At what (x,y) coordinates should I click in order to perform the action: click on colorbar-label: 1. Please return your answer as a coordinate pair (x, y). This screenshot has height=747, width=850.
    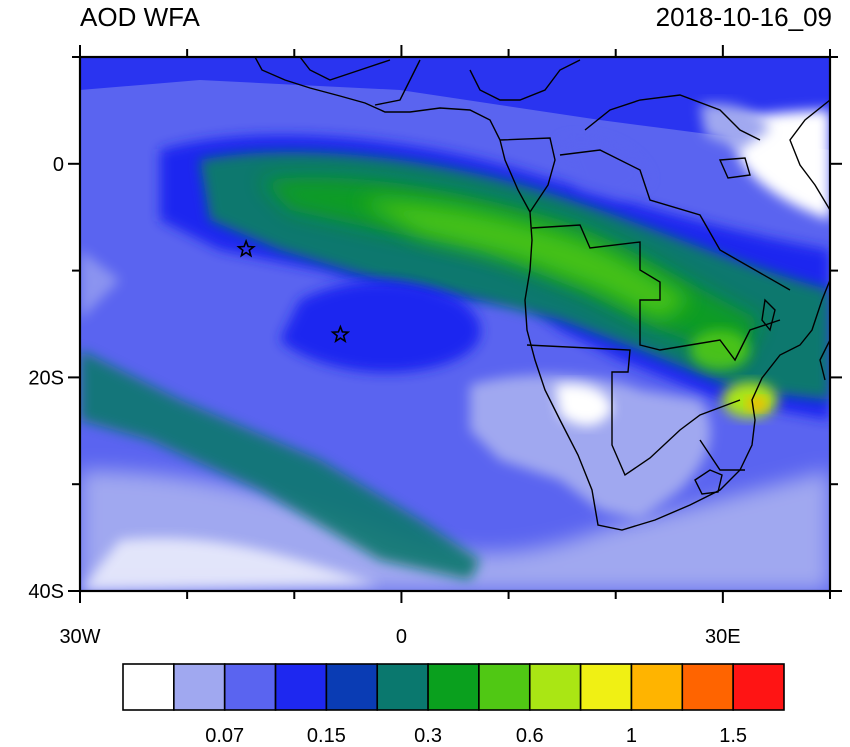
    Looking at the image, I should click on (631, 736).